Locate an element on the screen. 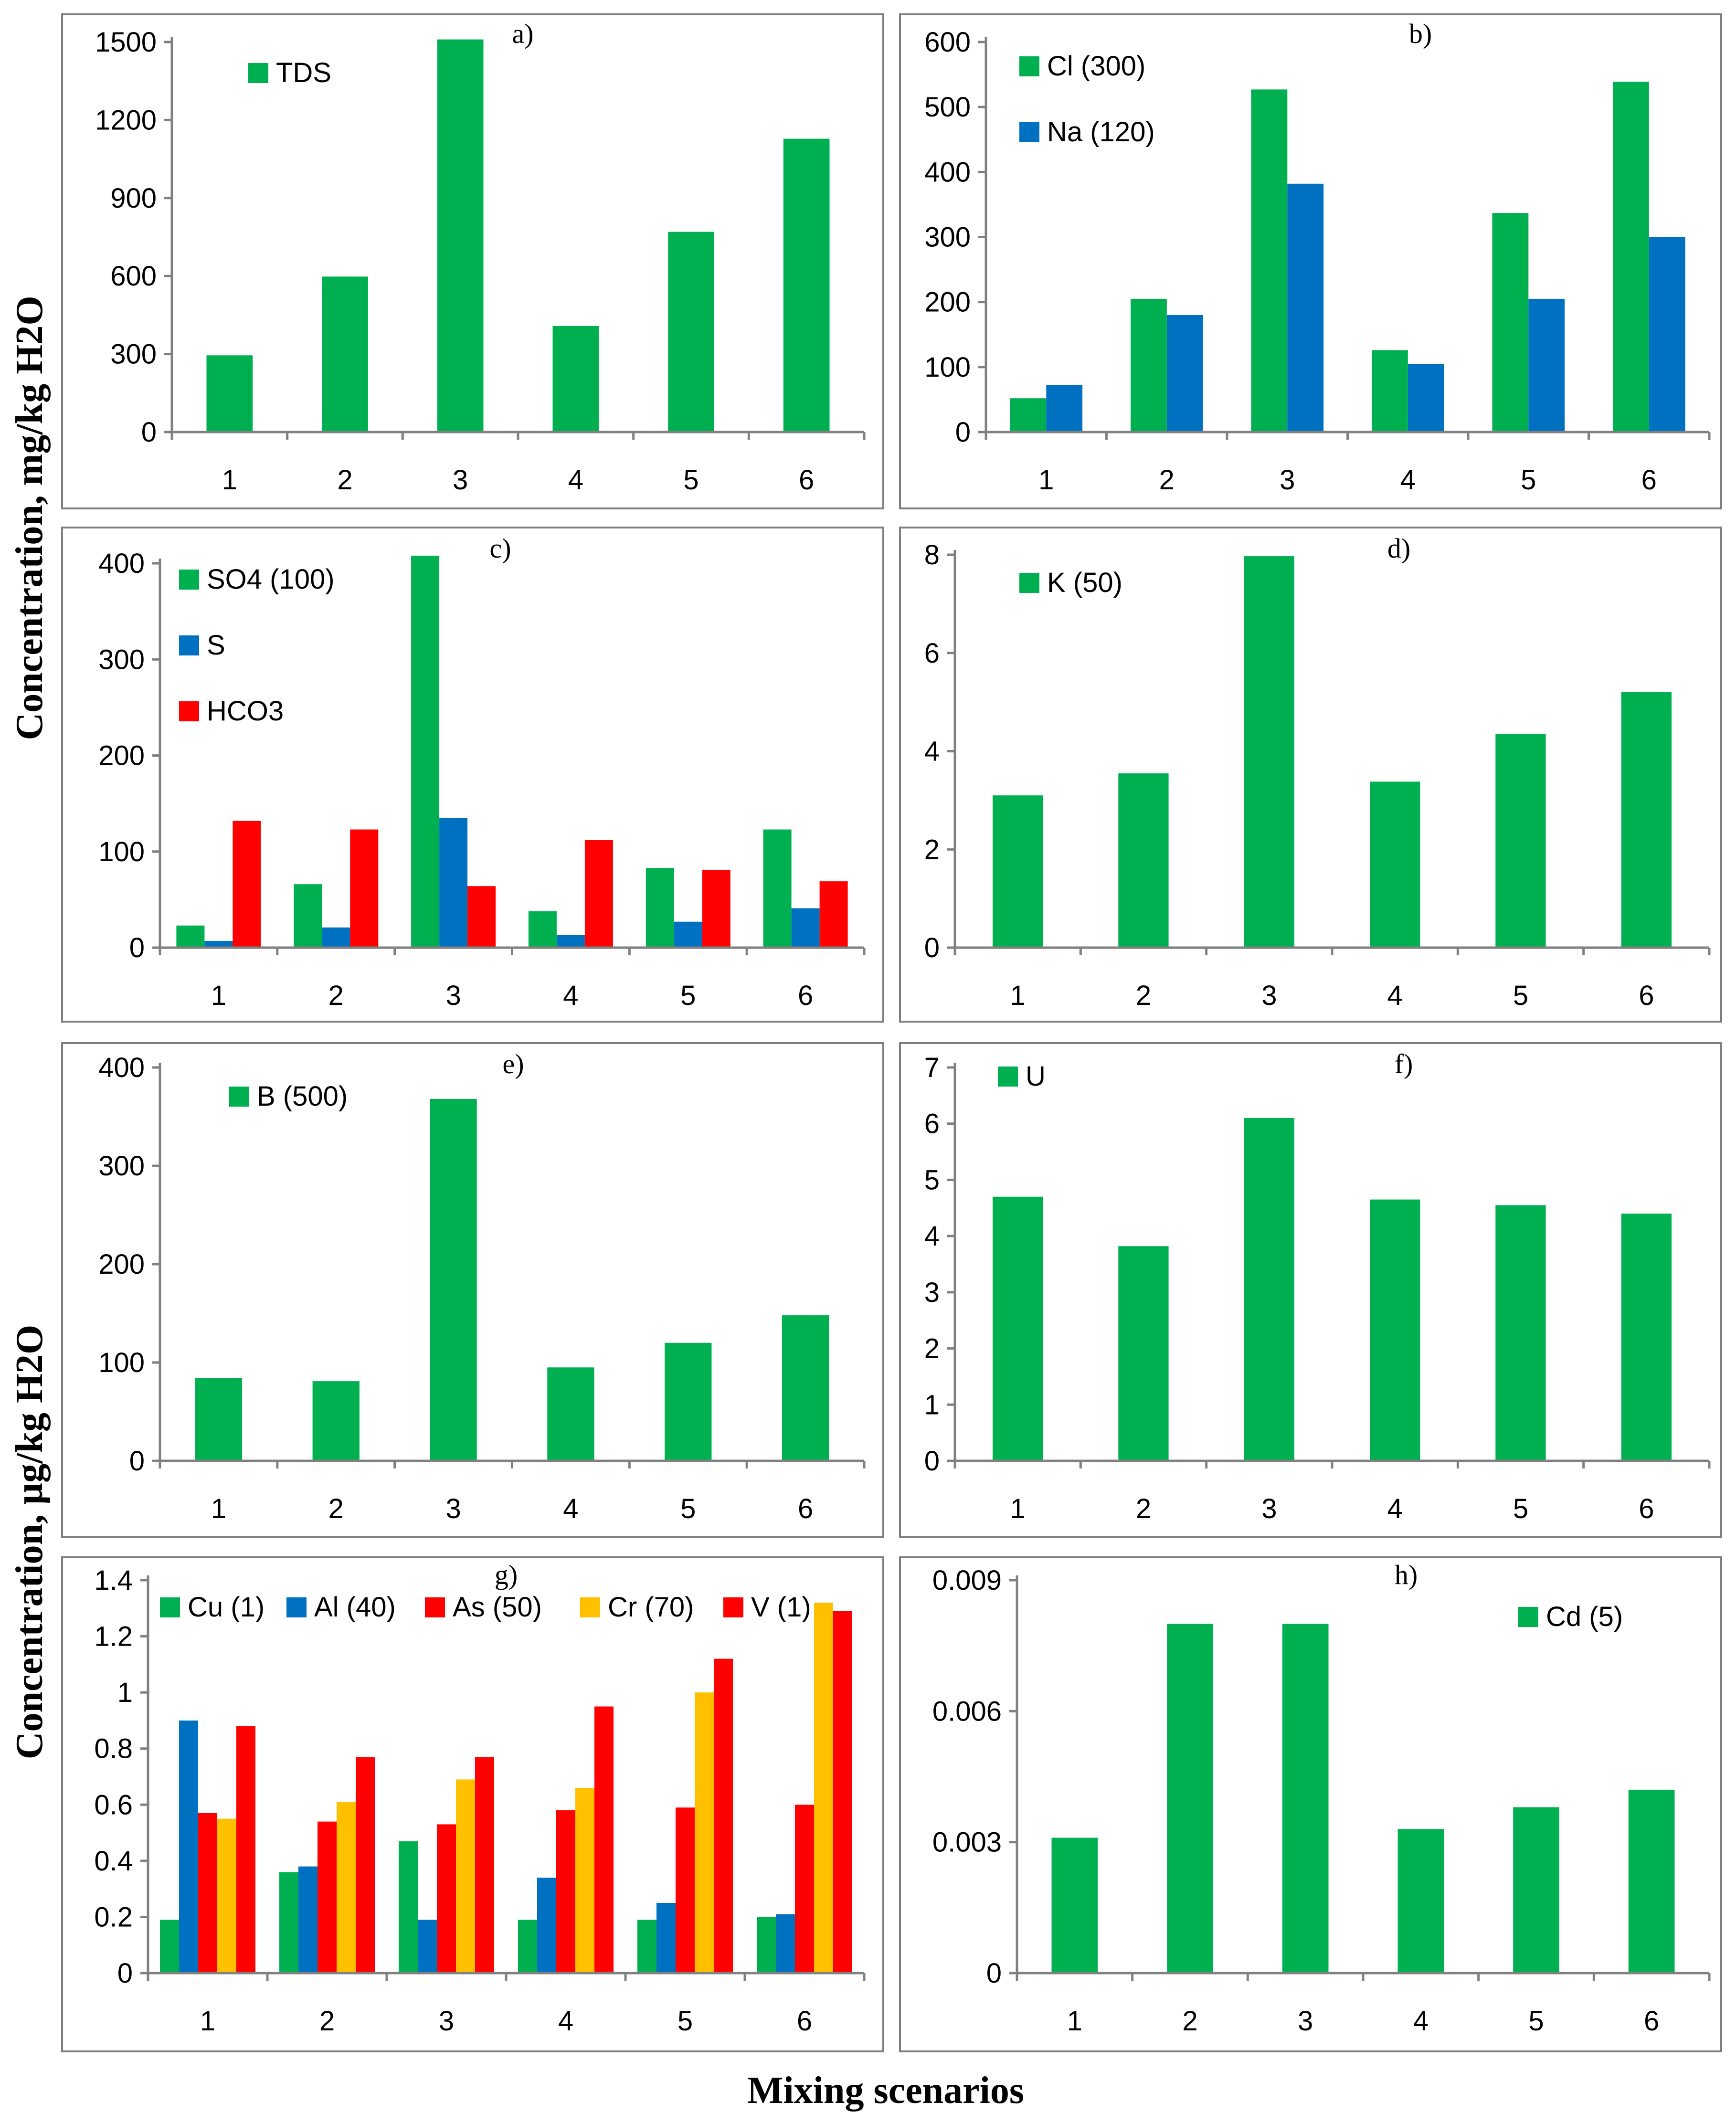  y-tick-label: 1500 is located at coordinates (126, 42).